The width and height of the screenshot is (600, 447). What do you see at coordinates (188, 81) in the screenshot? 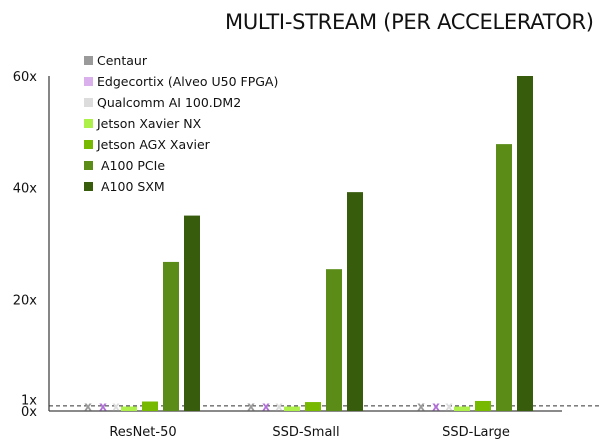
I see `legend-label: Edgecortix (Alveo U50 FPGA)` at bounding box center [188, 81].